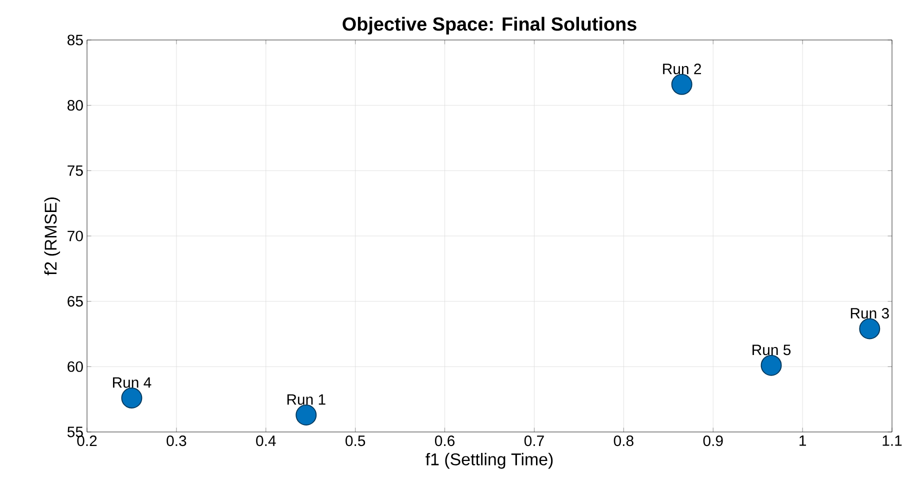  Describe the element at coordinates (534, 441) in the screenshot. I see `x-tick-label: 0.7` at that location.